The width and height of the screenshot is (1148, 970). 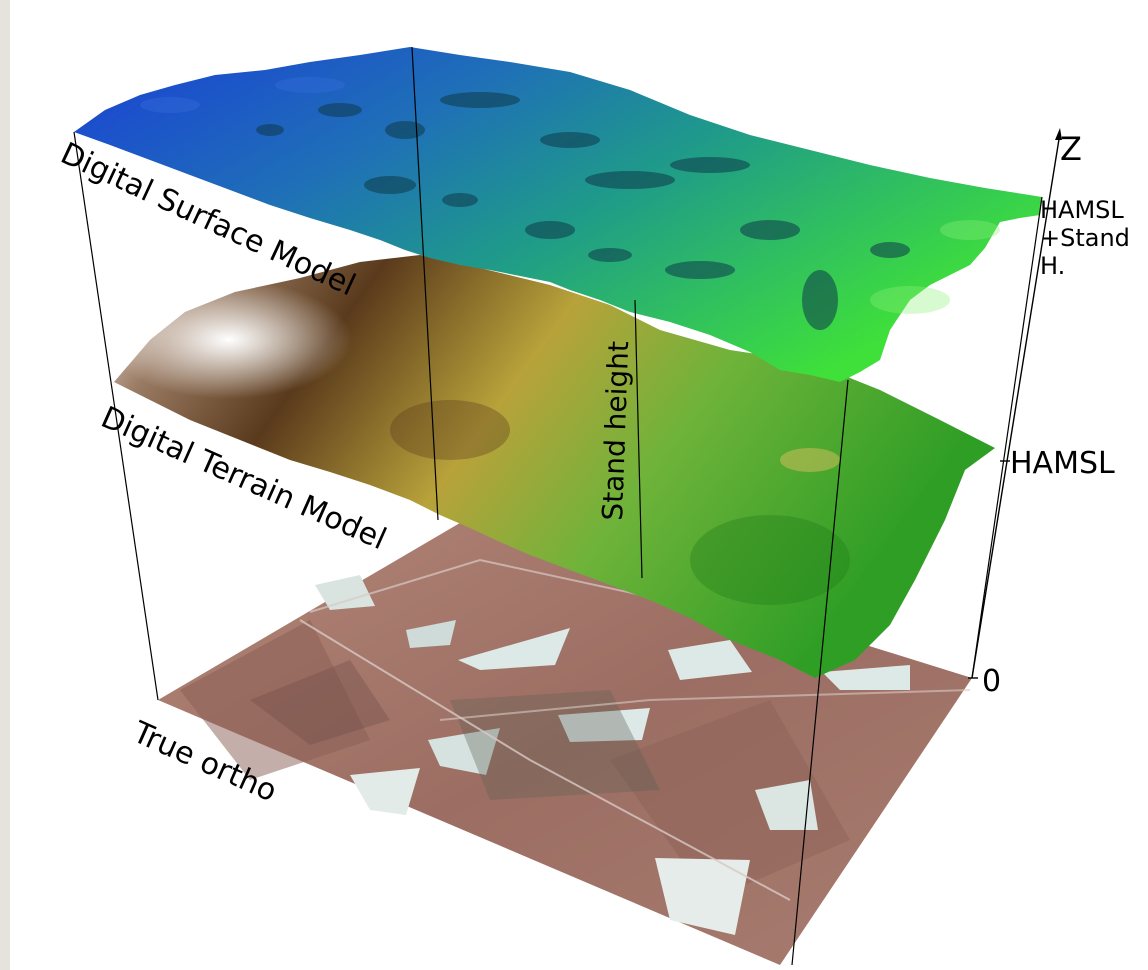 What do you see at coordinates (1085, 238) in the screenshot?
I see `axis-top-label-line2: +Stand` at bounding box center [1085, 238].